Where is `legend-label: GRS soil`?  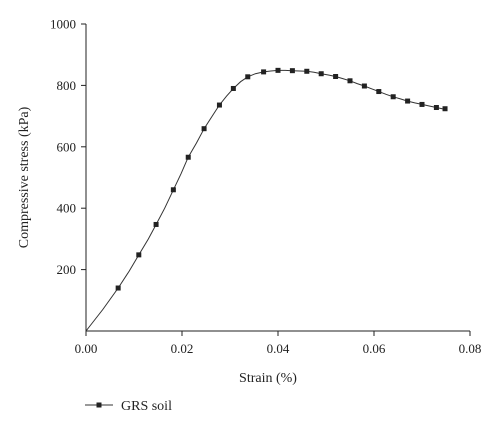 legend-label: GRS soil is located at coordinates (146, 406).